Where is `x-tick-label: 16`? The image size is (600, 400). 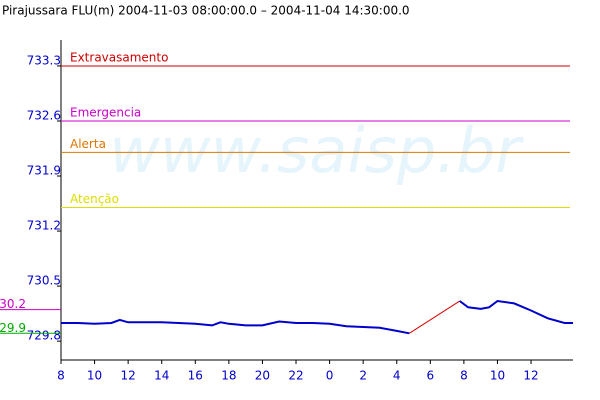
x-tick-label: 16 is located at coordinates (195, 376).